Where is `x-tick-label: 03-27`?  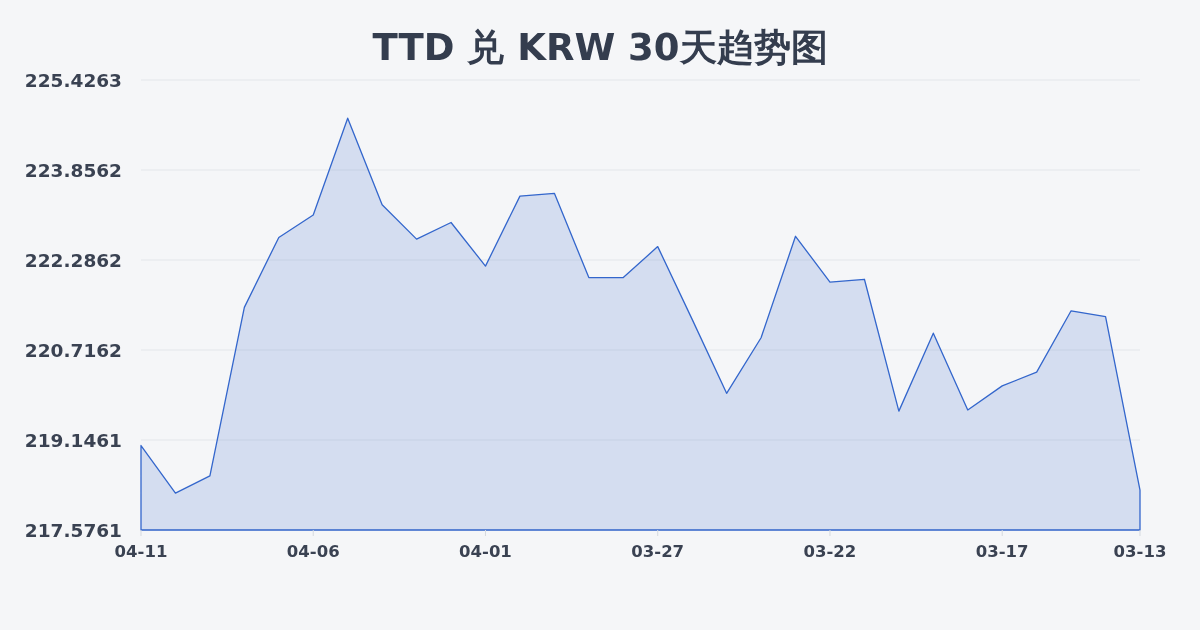
x-tick-label: 03-27 is located at coordinates (658, 551).